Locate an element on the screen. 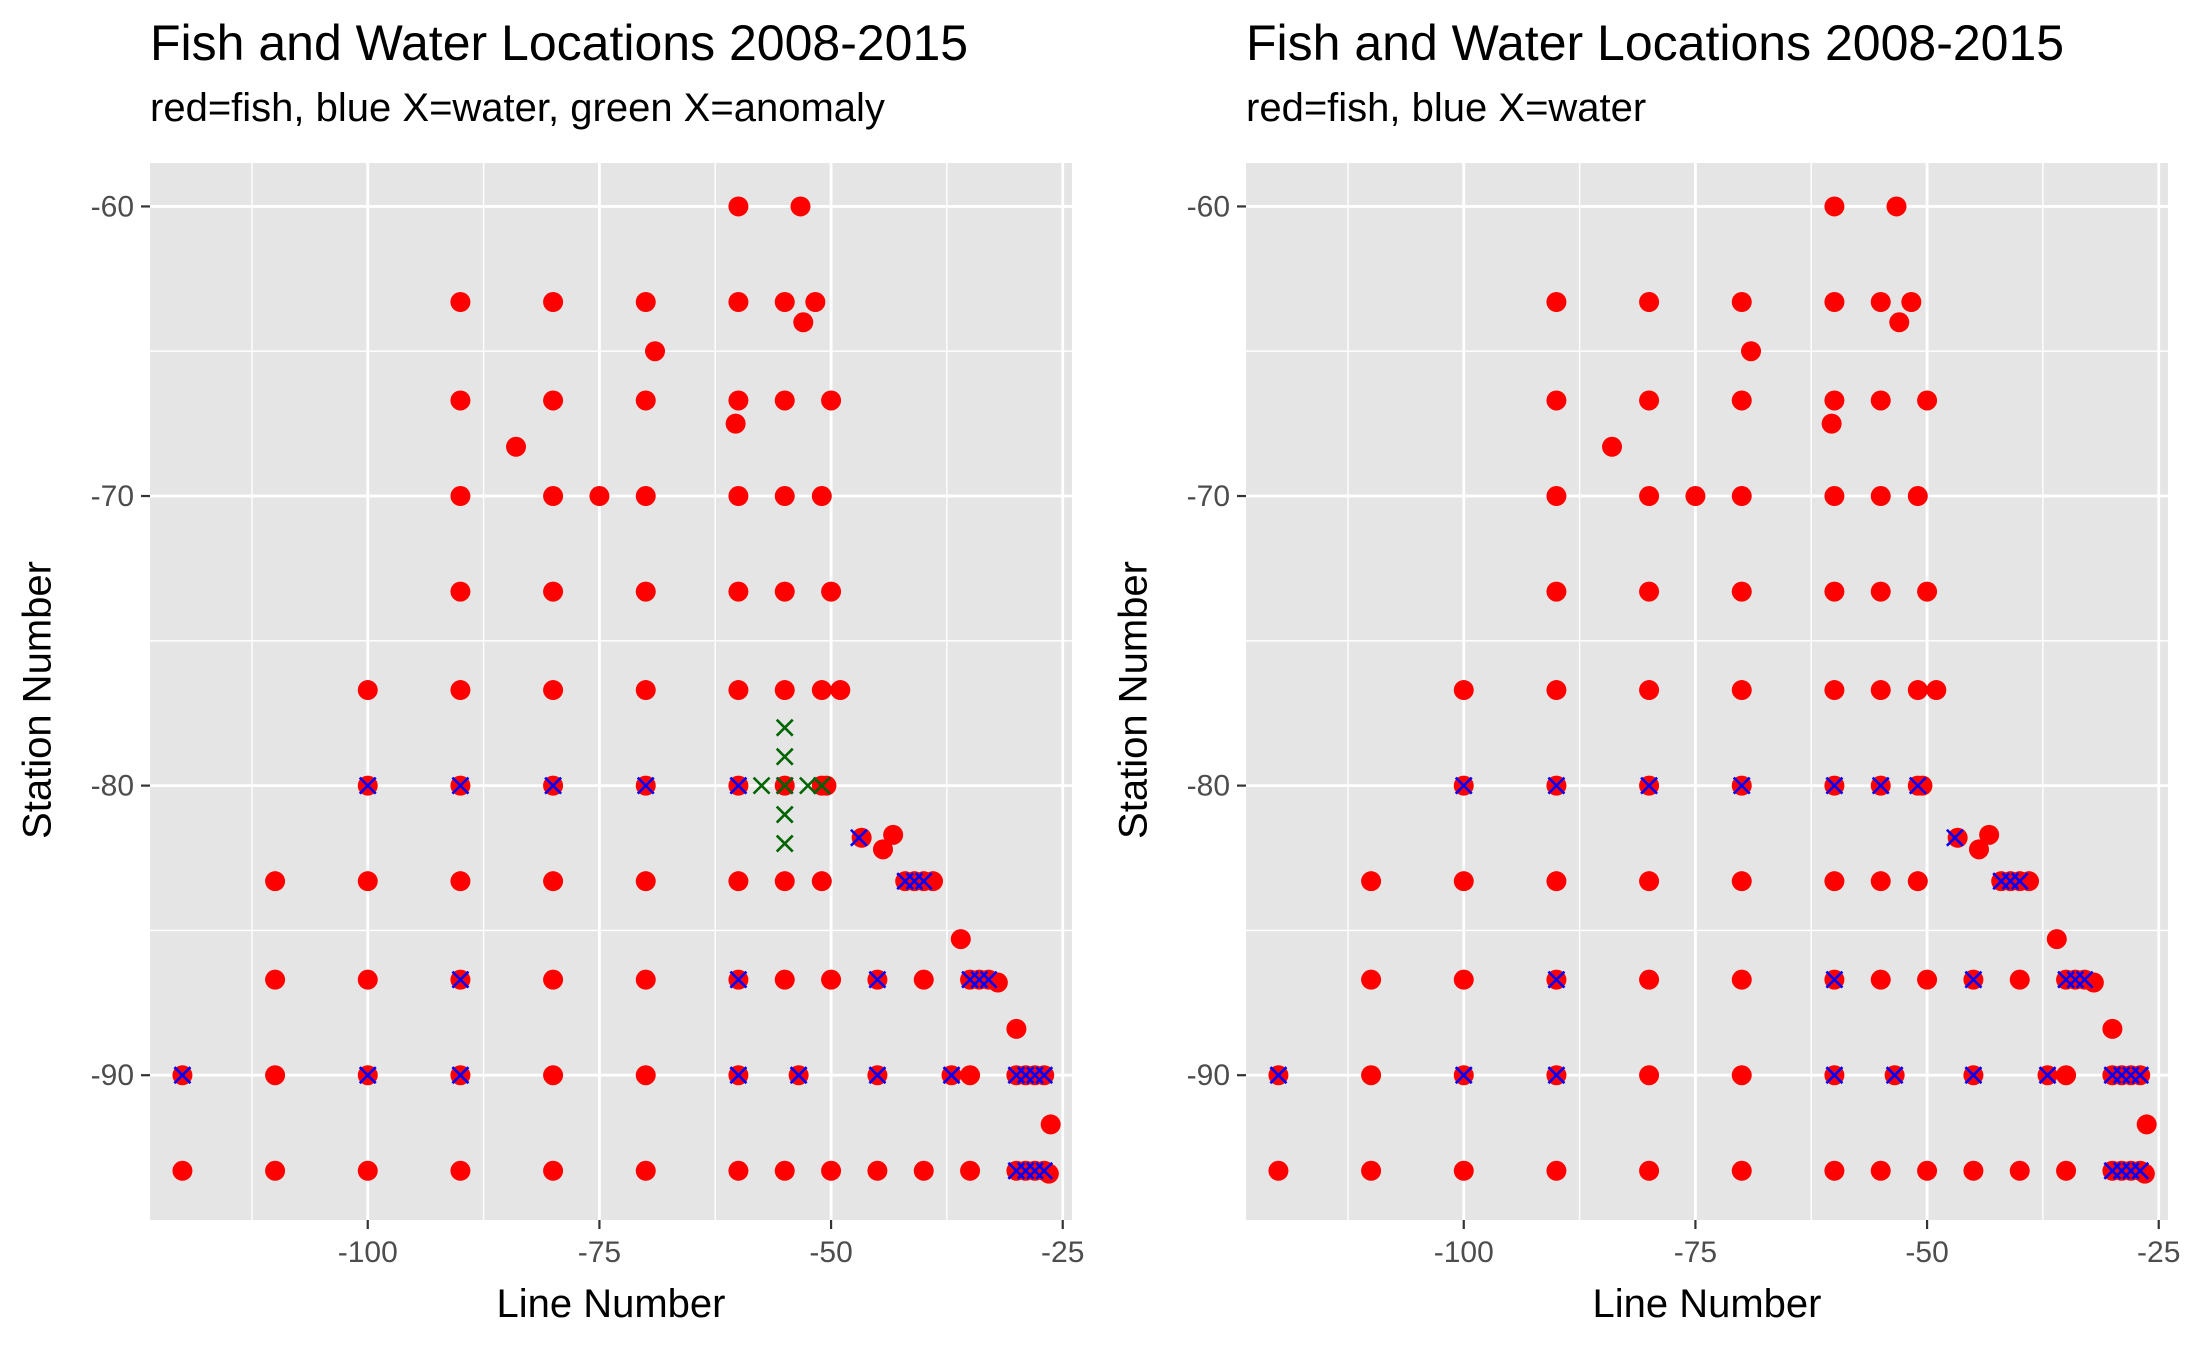 The width and height of the screenshot is (2187, 1351). y-tick-label: -70 is located at coordinates (1208, 496).